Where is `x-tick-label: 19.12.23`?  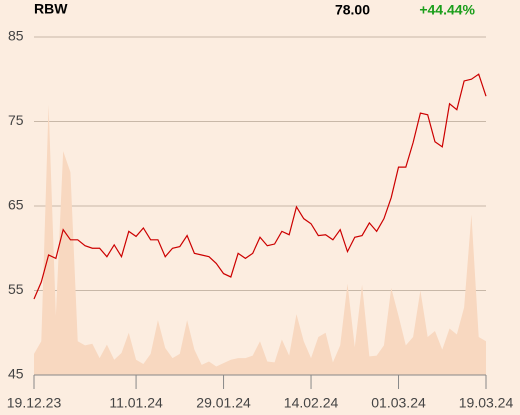 x-tick-label: 19.12.23 is located at coordinates (34, 403).